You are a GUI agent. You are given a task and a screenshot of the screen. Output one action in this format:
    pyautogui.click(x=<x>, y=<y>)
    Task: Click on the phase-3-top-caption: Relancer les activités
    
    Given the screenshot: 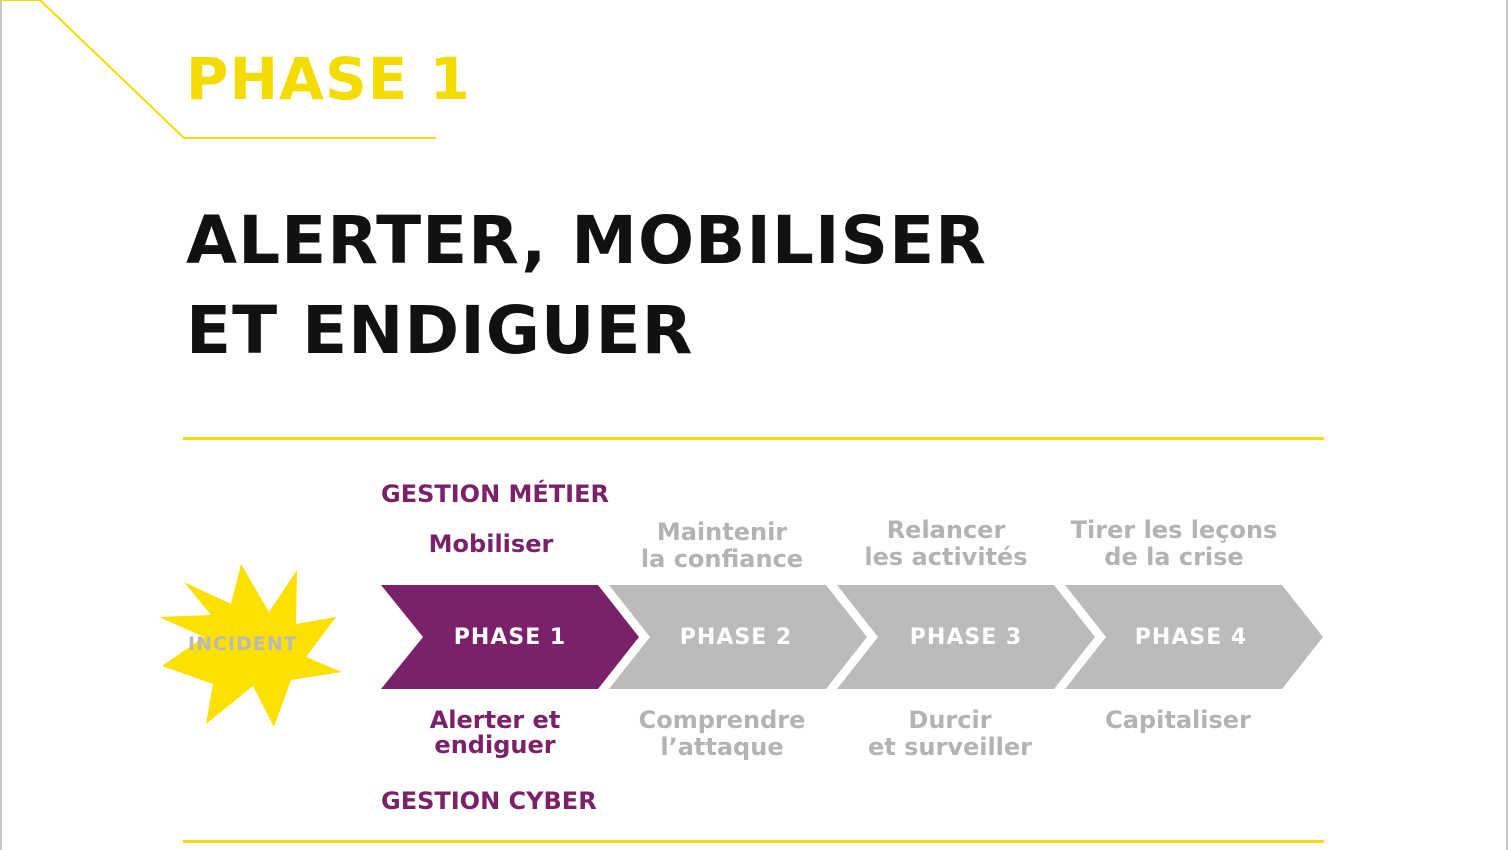 What is the action you would take?
    pyautogui.click(x=946, y=544)
    